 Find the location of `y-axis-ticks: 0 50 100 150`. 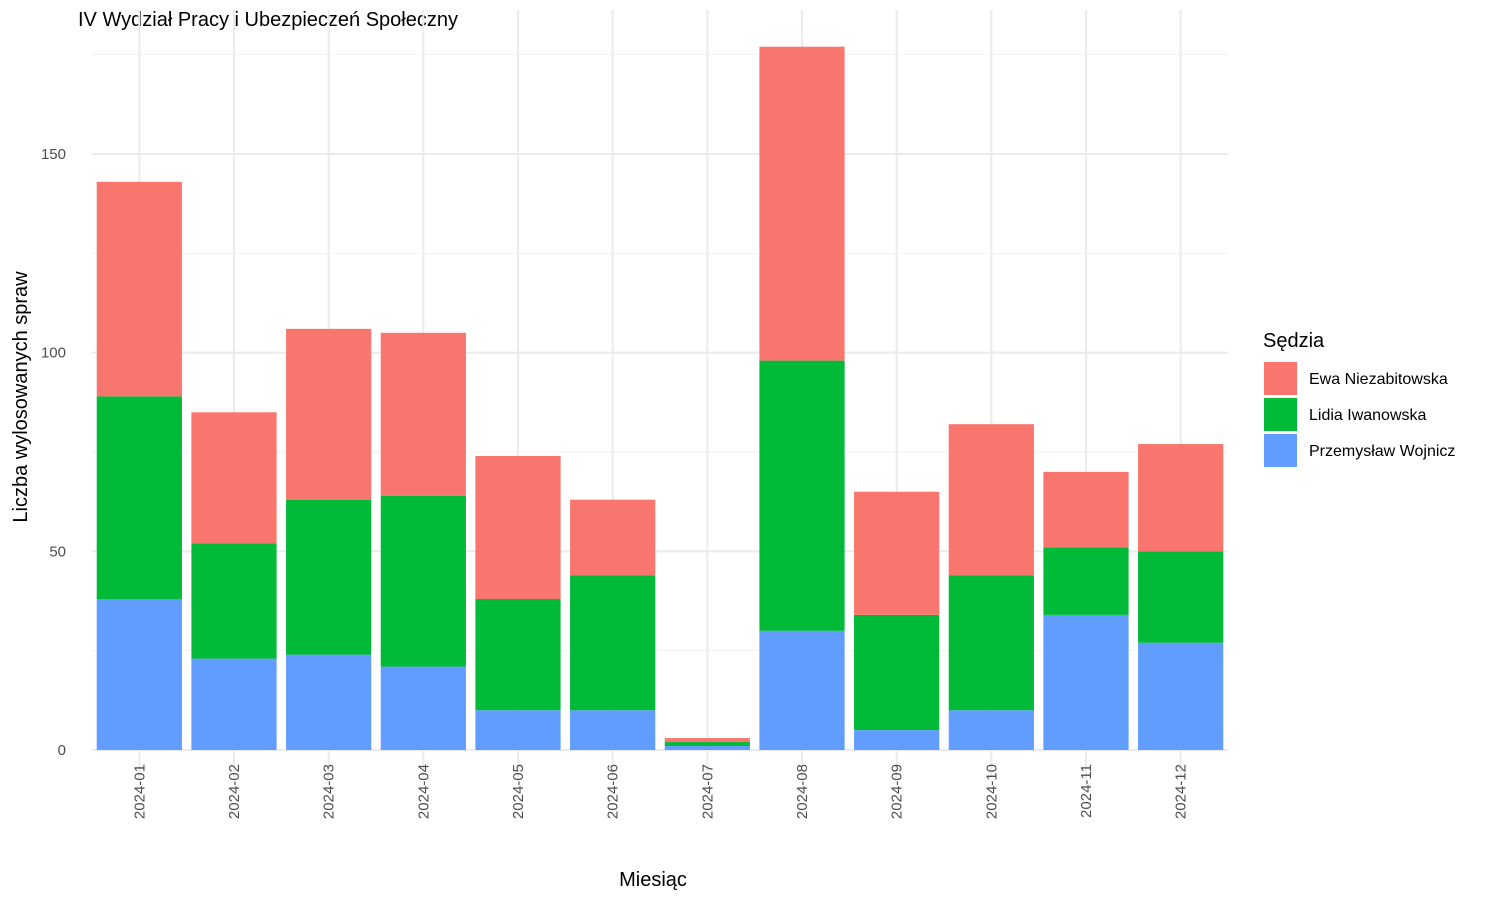

y-axis-ticks: 0 50 100 150 is located at coordinates (53, 452).